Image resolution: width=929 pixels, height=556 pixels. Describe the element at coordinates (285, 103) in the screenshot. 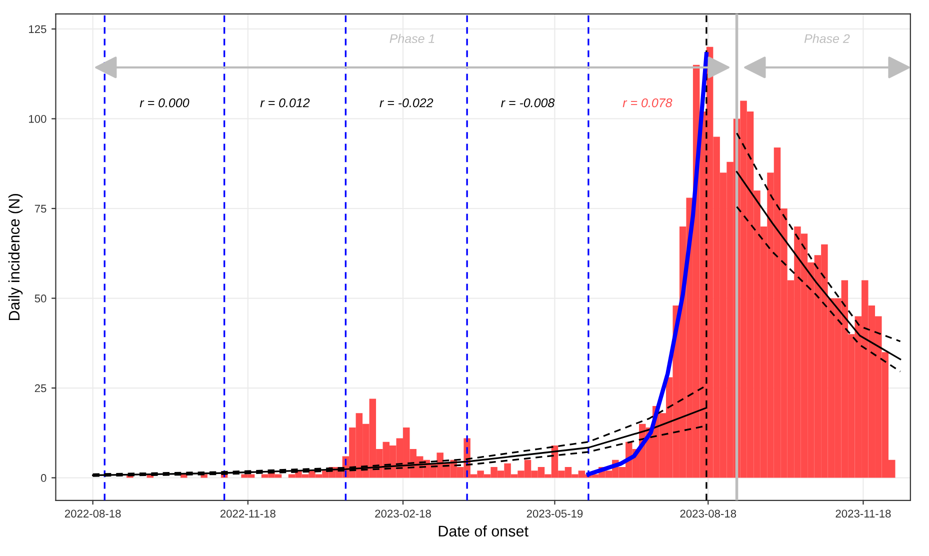

I see `annotation: r = 0.012` at that location.